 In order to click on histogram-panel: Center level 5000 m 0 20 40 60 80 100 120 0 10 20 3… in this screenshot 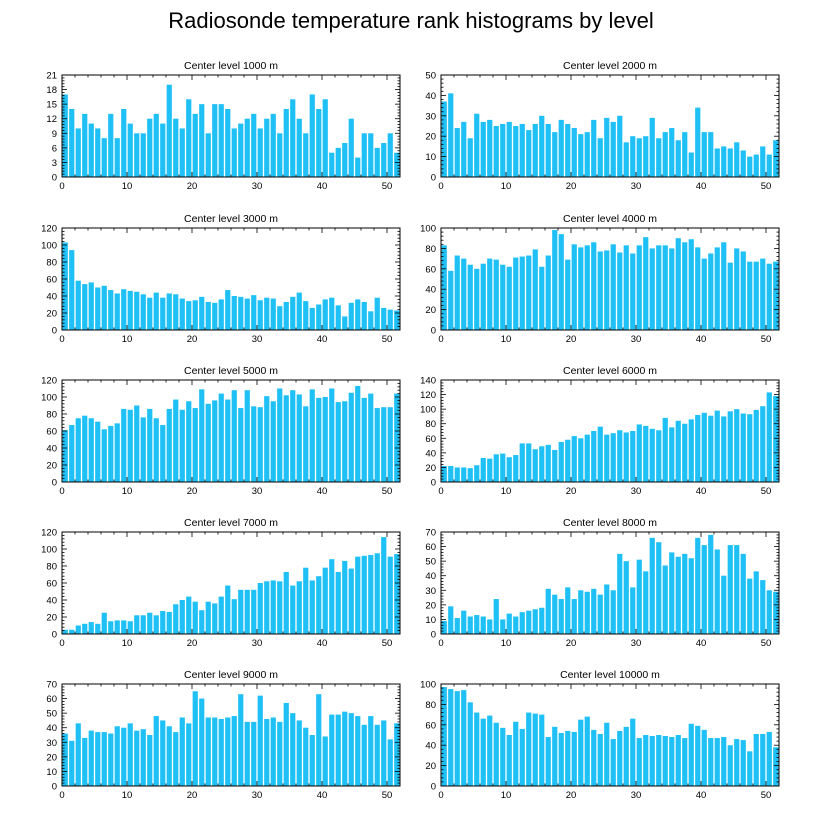, I will do `click(221, 431)`.